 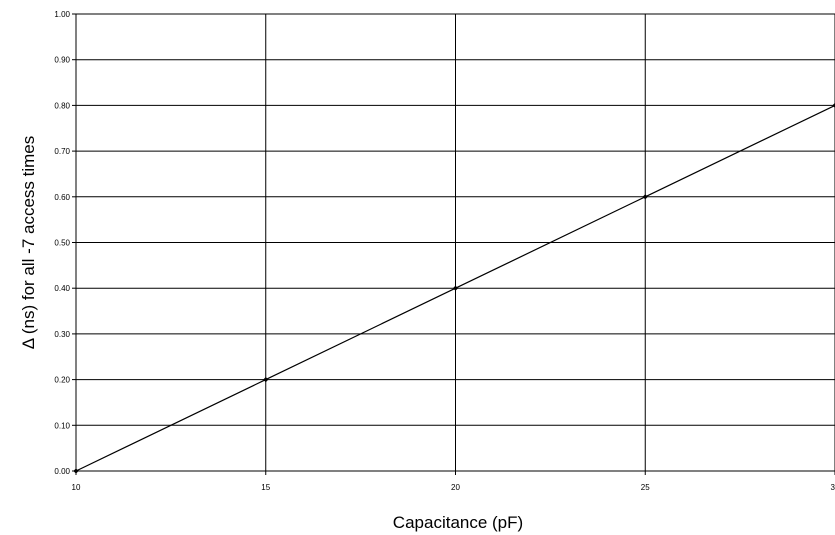 What do you see at coordinates (265, 487) in the screenshot?
I see `x-tick-label: 15` at bounding box center [265, 487].